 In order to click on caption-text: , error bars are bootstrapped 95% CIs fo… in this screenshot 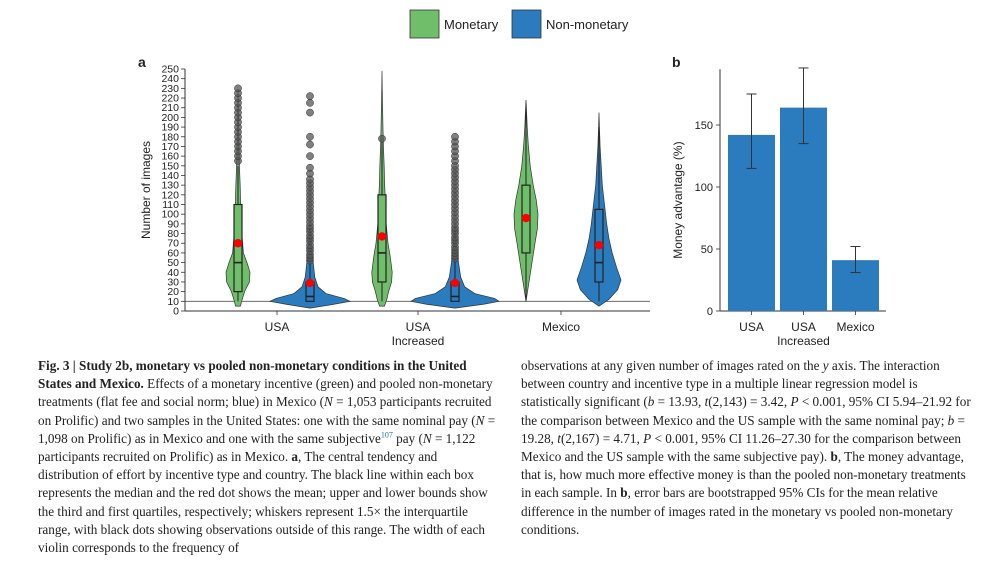, I will do `click(737, 511)`.